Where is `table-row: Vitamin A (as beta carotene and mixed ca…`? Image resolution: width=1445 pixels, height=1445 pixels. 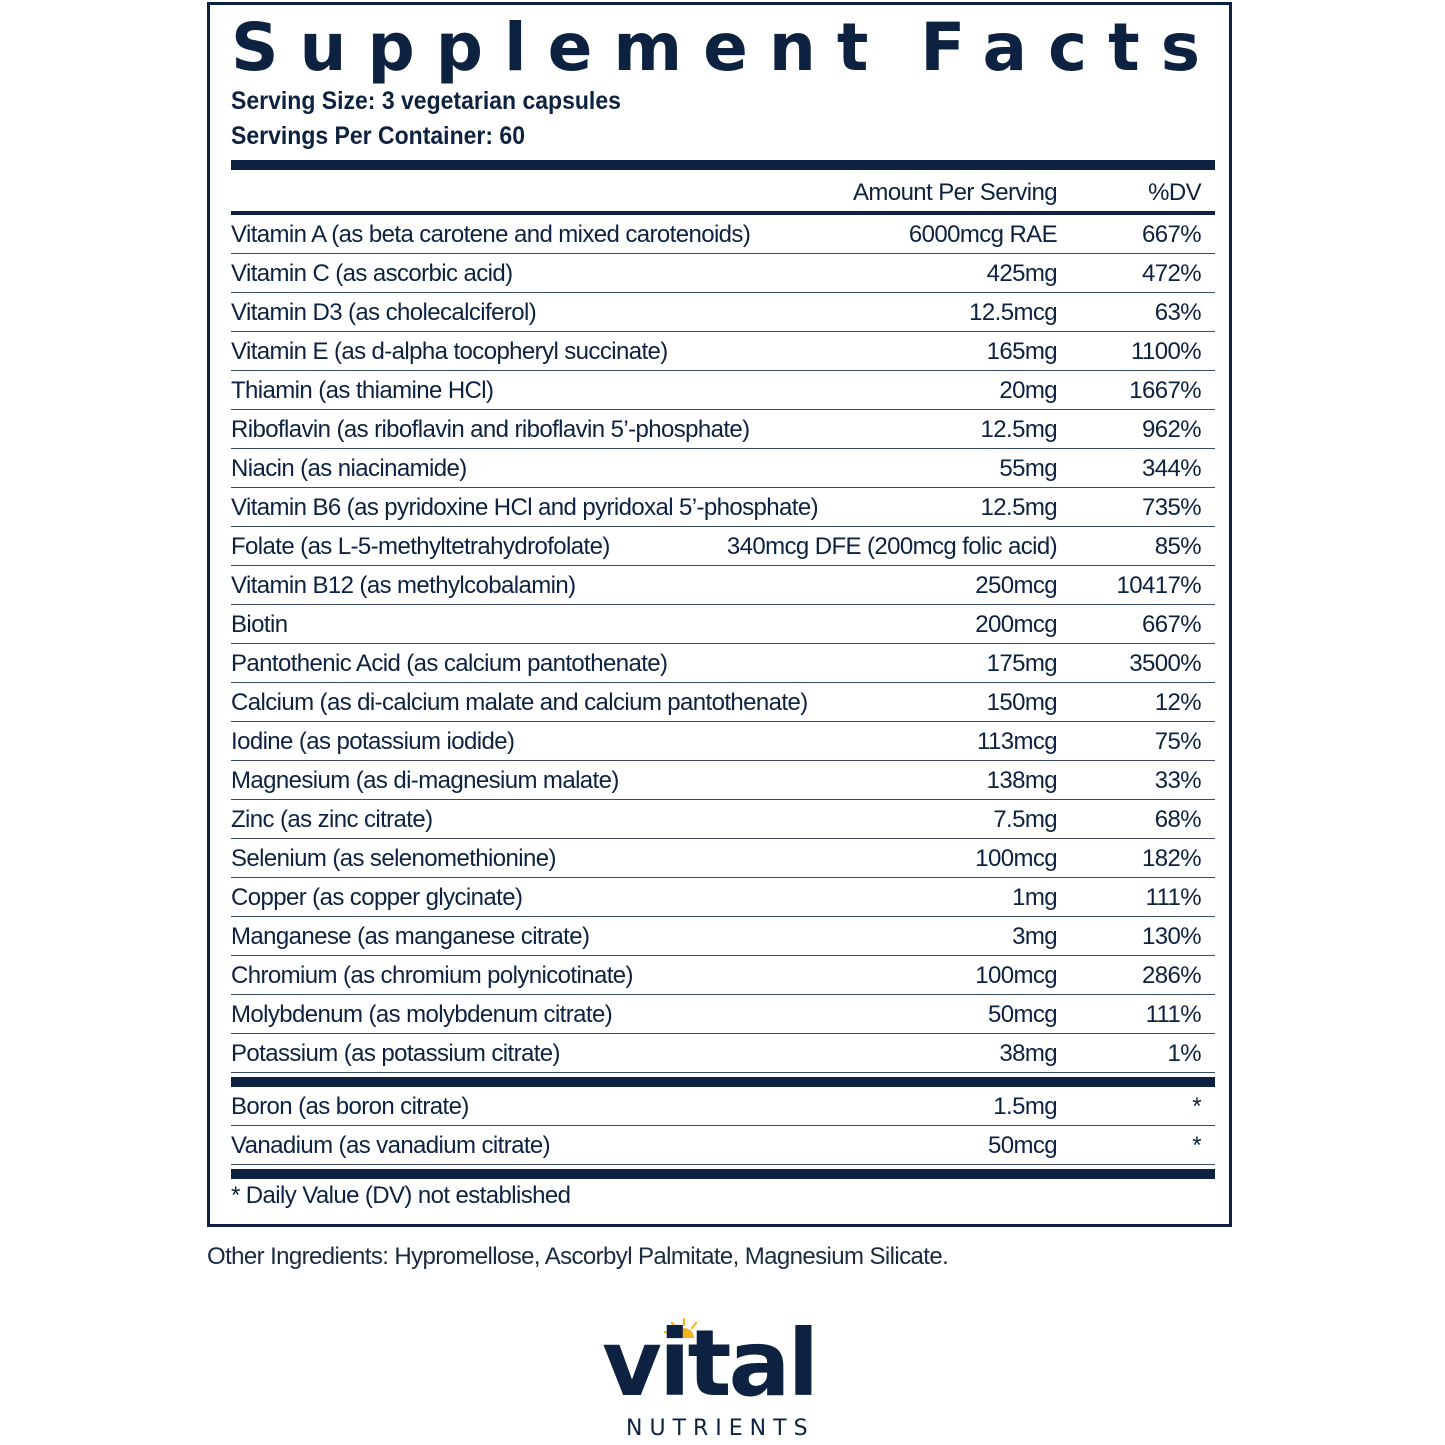 table-row: Vitamin A (as beta carotene and mixed ca… is located at coordinates (723, 234).